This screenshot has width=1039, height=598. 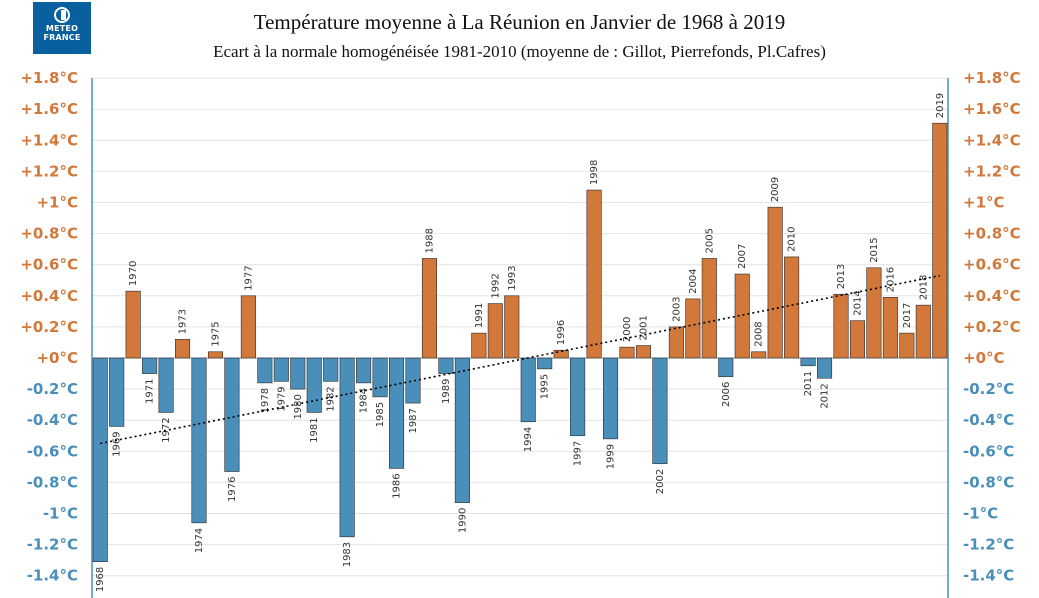 I want to click on logo-line-1: METEO, so click(x=62, y=28).